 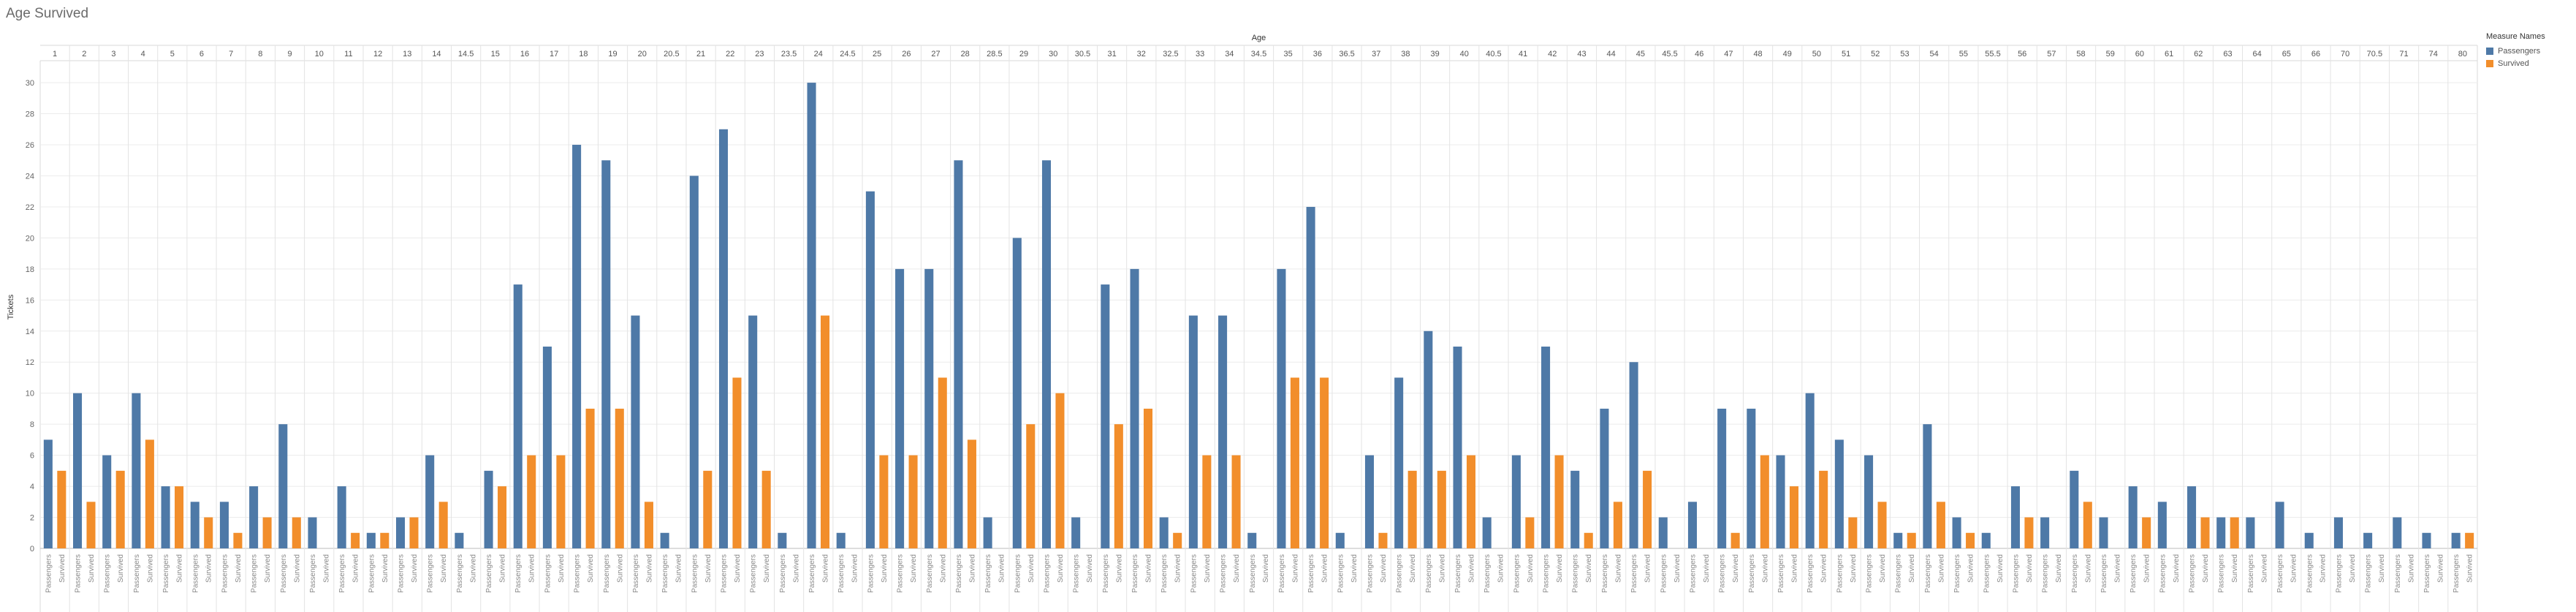 What do you see at coordinates (2169, 54) in the screenshot?
I see `x-category-label: 61` at bounding box center [2169, 54].